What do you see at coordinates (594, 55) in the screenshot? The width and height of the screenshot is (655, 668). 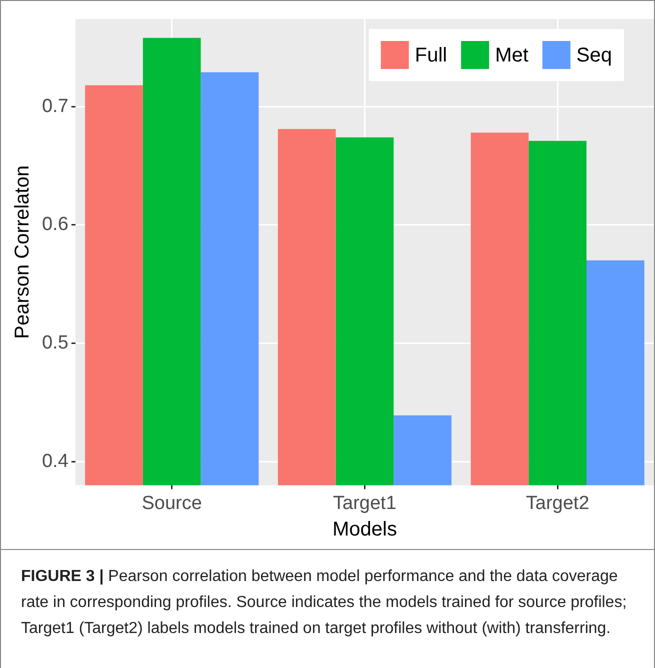 I see `legend-label: Seq` at bounding box center [594, 55].